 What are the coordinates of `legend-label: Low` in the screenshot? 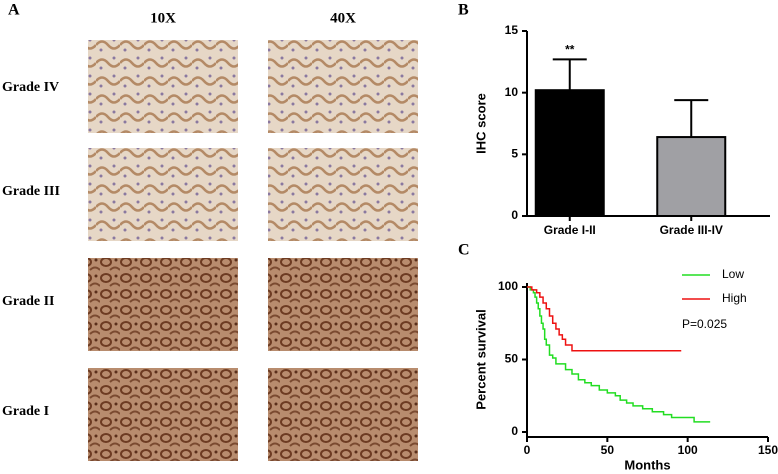 It's located at (733, 274).